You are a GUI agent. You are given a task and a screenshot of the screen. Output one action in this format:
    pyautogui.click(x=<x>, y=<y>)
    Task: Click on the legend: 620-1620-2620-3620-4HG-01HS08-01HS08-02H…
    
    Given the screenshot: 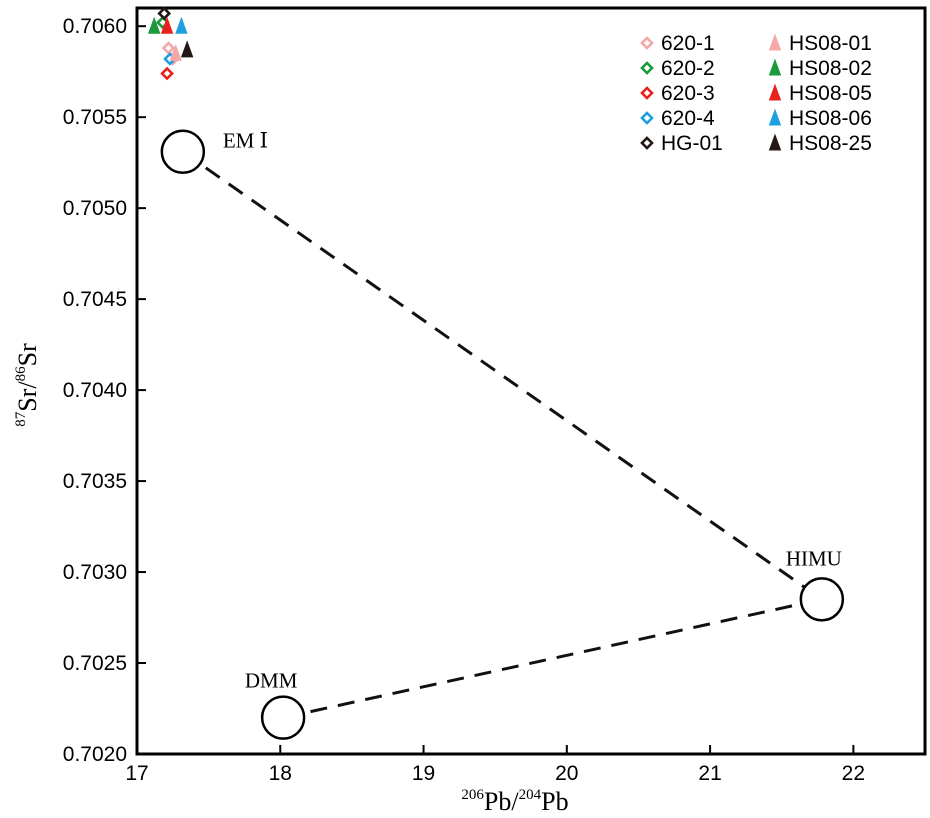 What is the action you would take?
    pyautogui.click(x=756, y=93)
    